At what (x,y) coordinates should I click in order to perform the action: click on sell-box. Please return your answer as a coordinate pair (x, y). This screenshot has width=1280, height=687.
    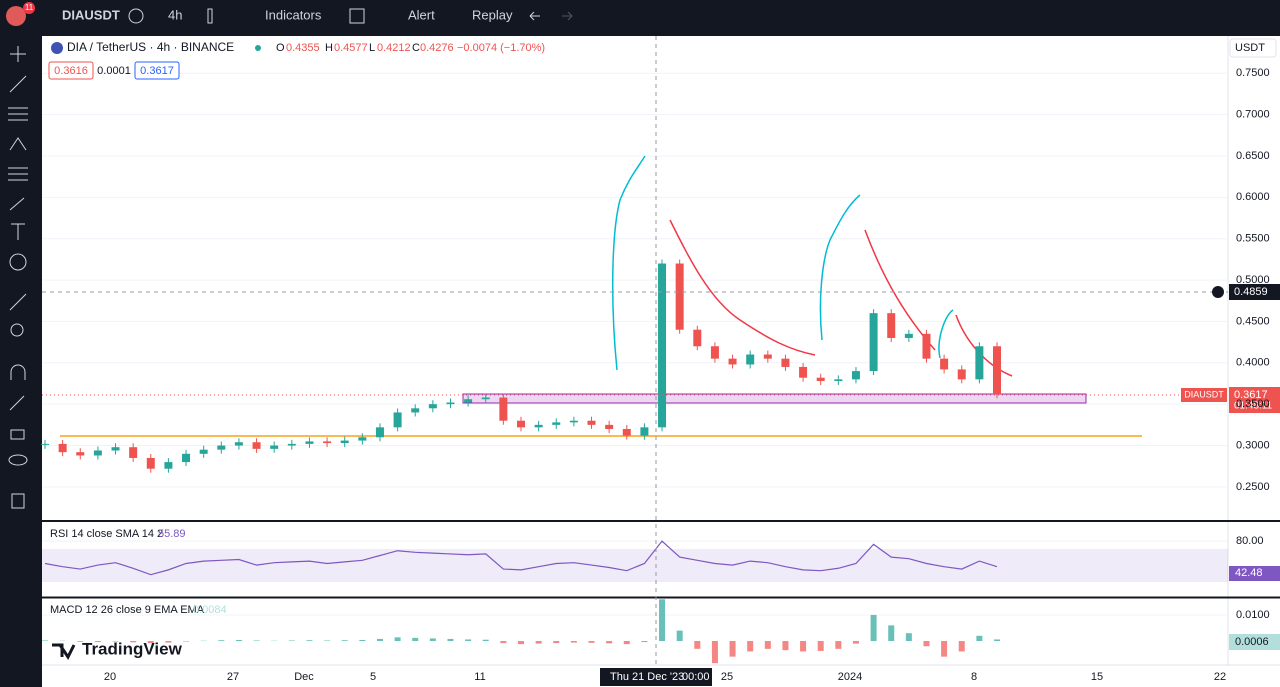
    Looking at the image, I should click on (71, 70).